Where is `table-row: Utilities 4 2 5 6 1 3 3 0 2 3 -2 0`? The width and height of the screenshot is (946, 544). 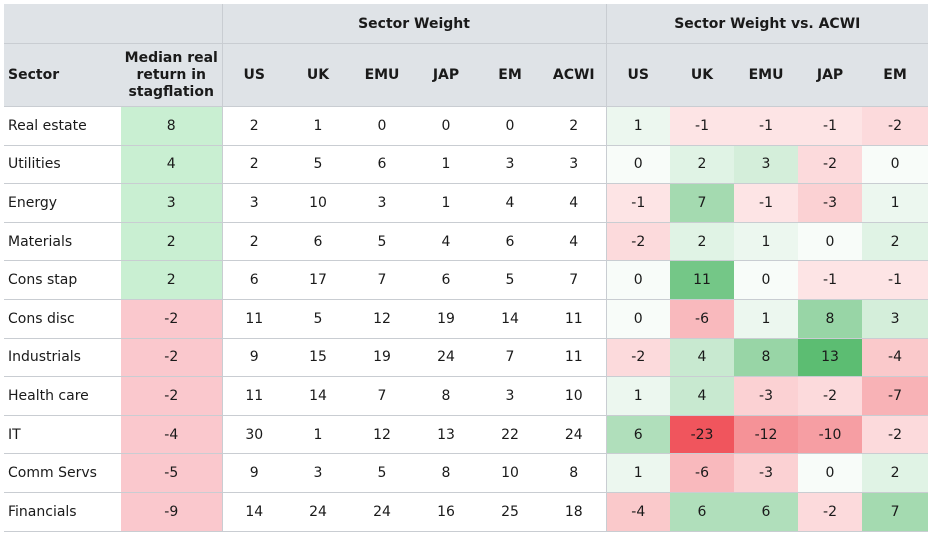
table-row: Utilities 4 2 5 6 1 3 3 0 2 3 -2 0 is located at coordinates (466, 165).